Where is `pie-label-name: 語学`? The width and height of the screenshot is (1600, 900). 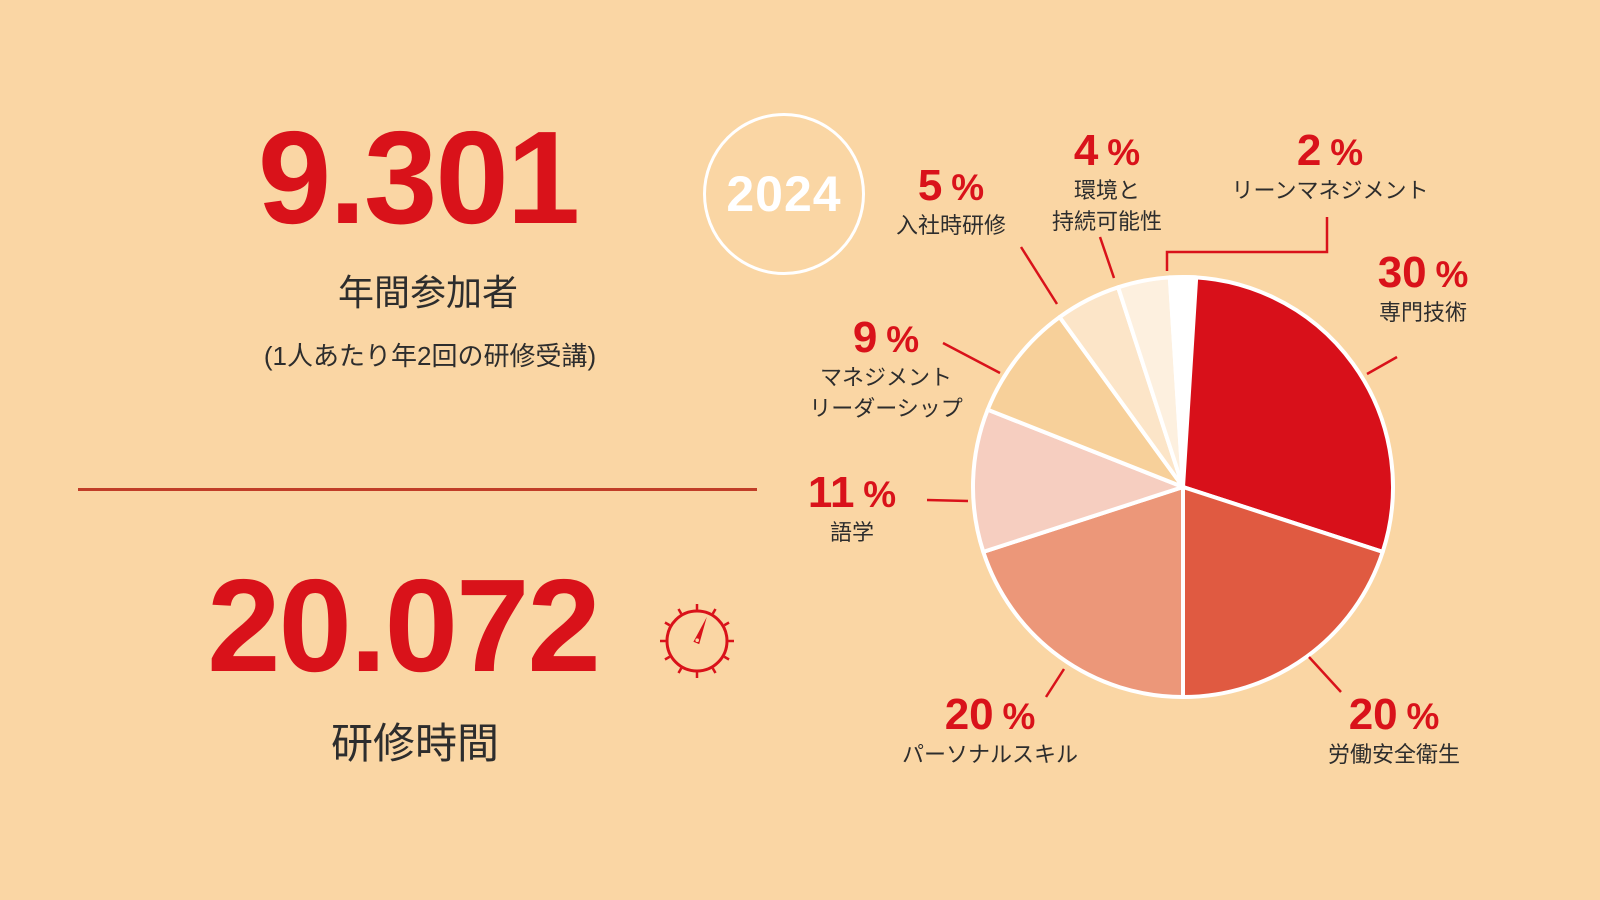
pie-label-name: 語学 is located at coordinates (851, 532).